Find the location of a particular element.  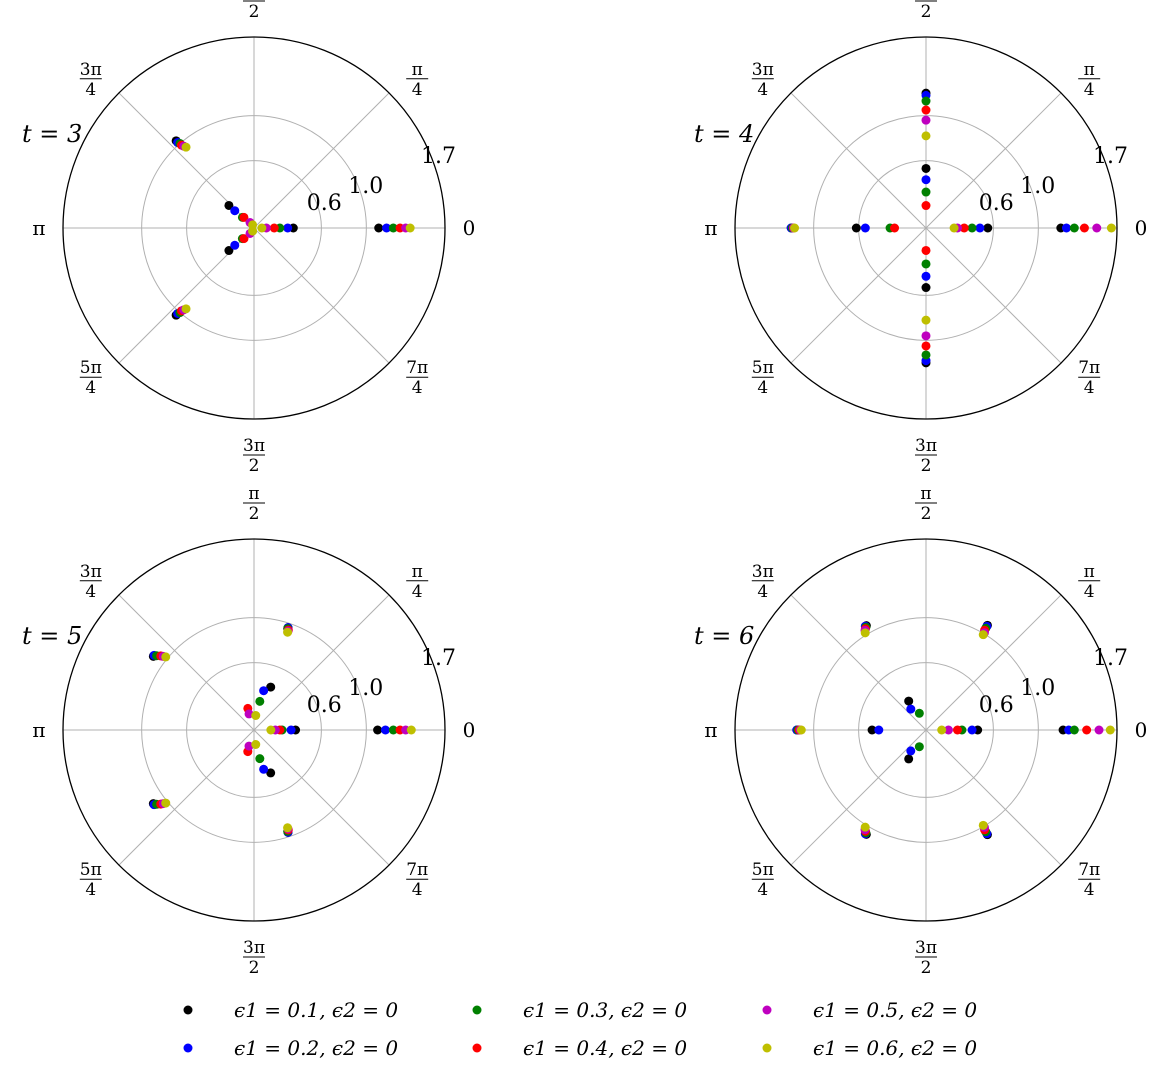

legend-label: ϵ1 = 0.3, ϵ2 = 0 is located at coordinates (605, 1010).